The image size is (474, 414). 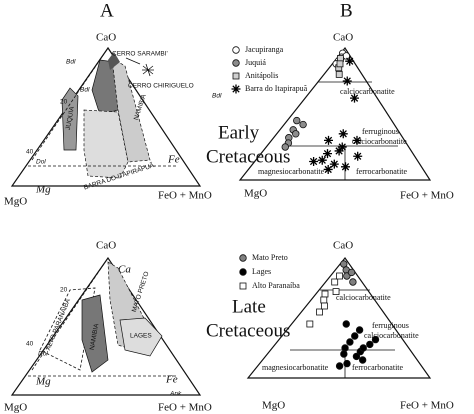 What do you see at coordinates (249, 306) in the screenshot?
I see `period-label: Late` at bounding box center [249, 306].